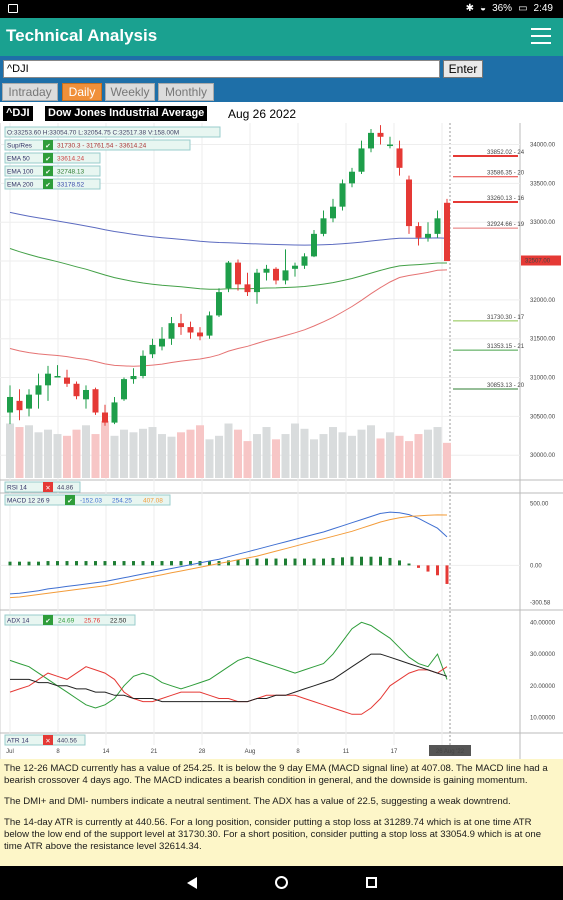  What do you see at coordinates (483, 8) in the screenshot?
I see `wifi-icon: ◒` at bounding box center [483, 8].